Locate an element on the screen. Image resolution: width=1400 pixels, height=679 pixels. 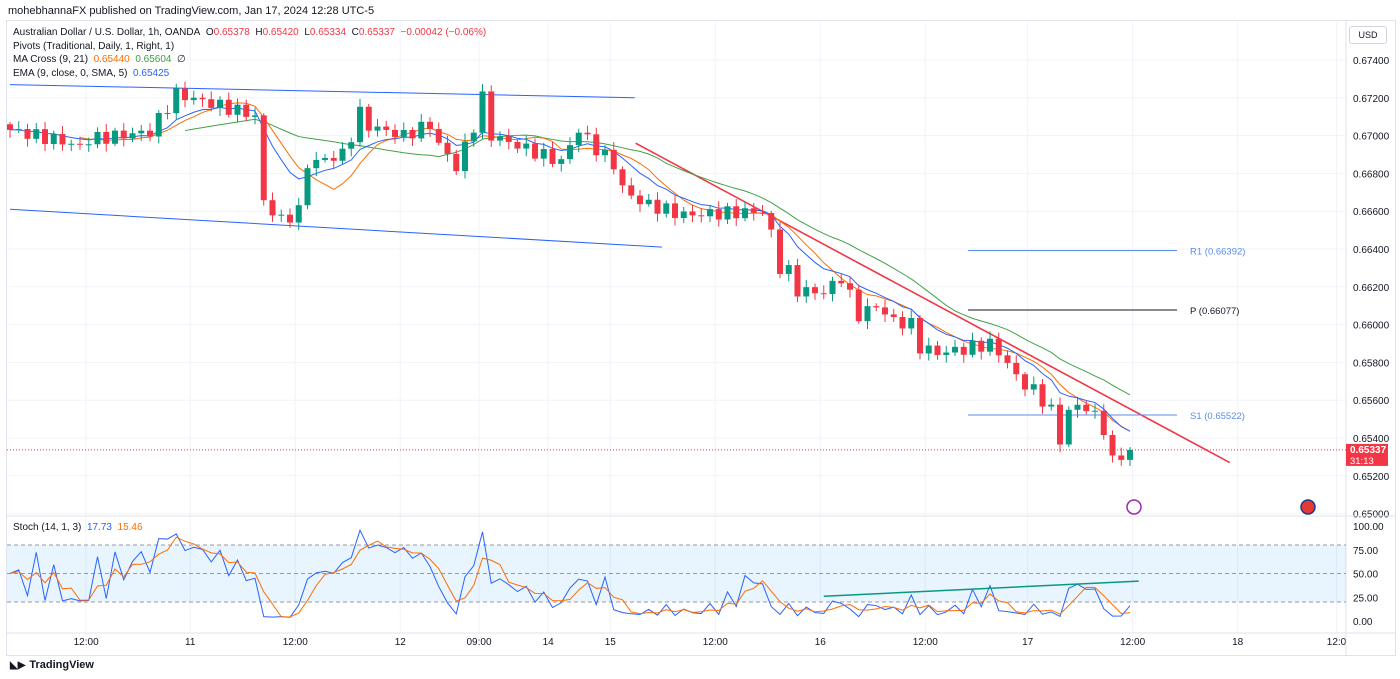
price-tick-label: 0.67000 is located at coordinates (1371, 137).